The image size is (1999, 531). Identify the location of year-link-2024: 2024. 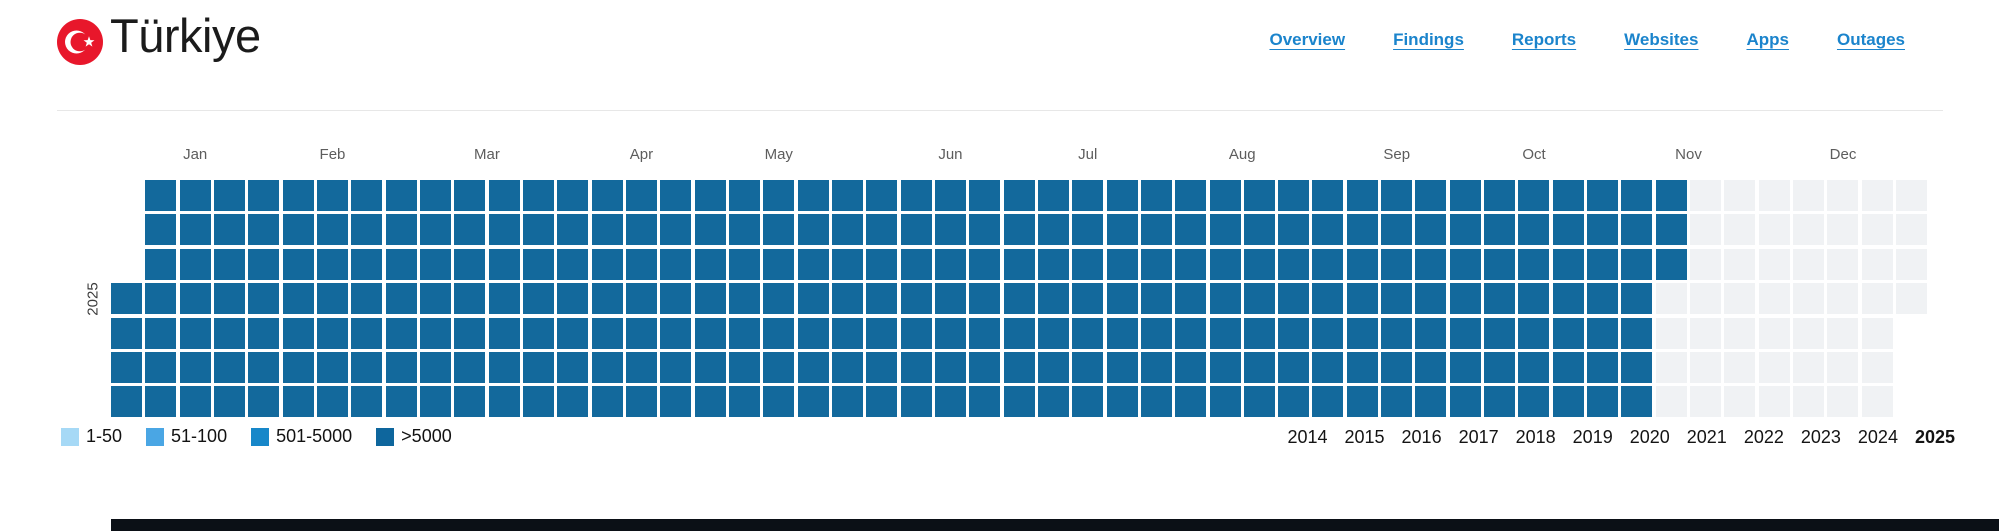
(1877, 437).